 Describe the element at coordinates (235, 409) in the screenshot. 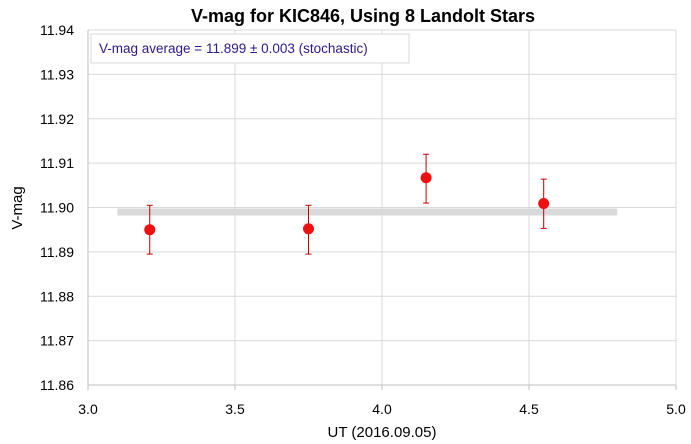

I see `x-tick-label: 3.5` at that location.